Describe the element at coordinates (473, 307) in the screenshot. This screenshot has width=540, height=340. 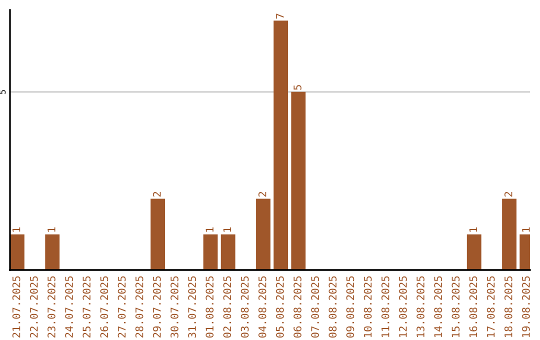
I see `x-tick-label: 16.08.2025` at that location.